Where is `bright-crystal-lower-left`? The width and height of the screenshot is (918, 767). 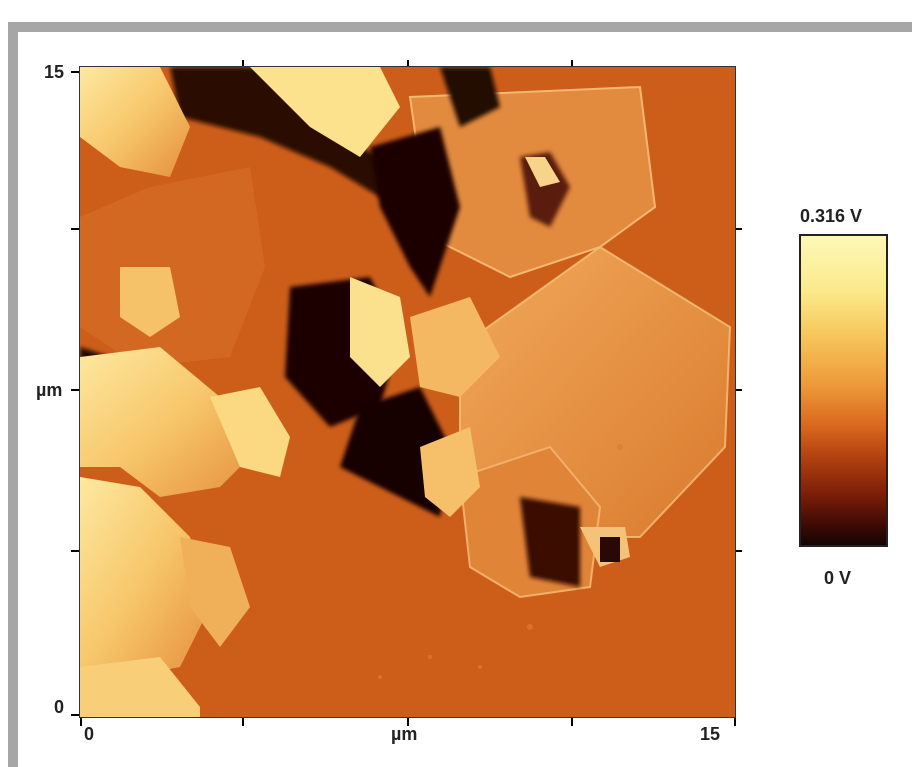
bright-crystal-lower-left is located at coordinates (145, 577).